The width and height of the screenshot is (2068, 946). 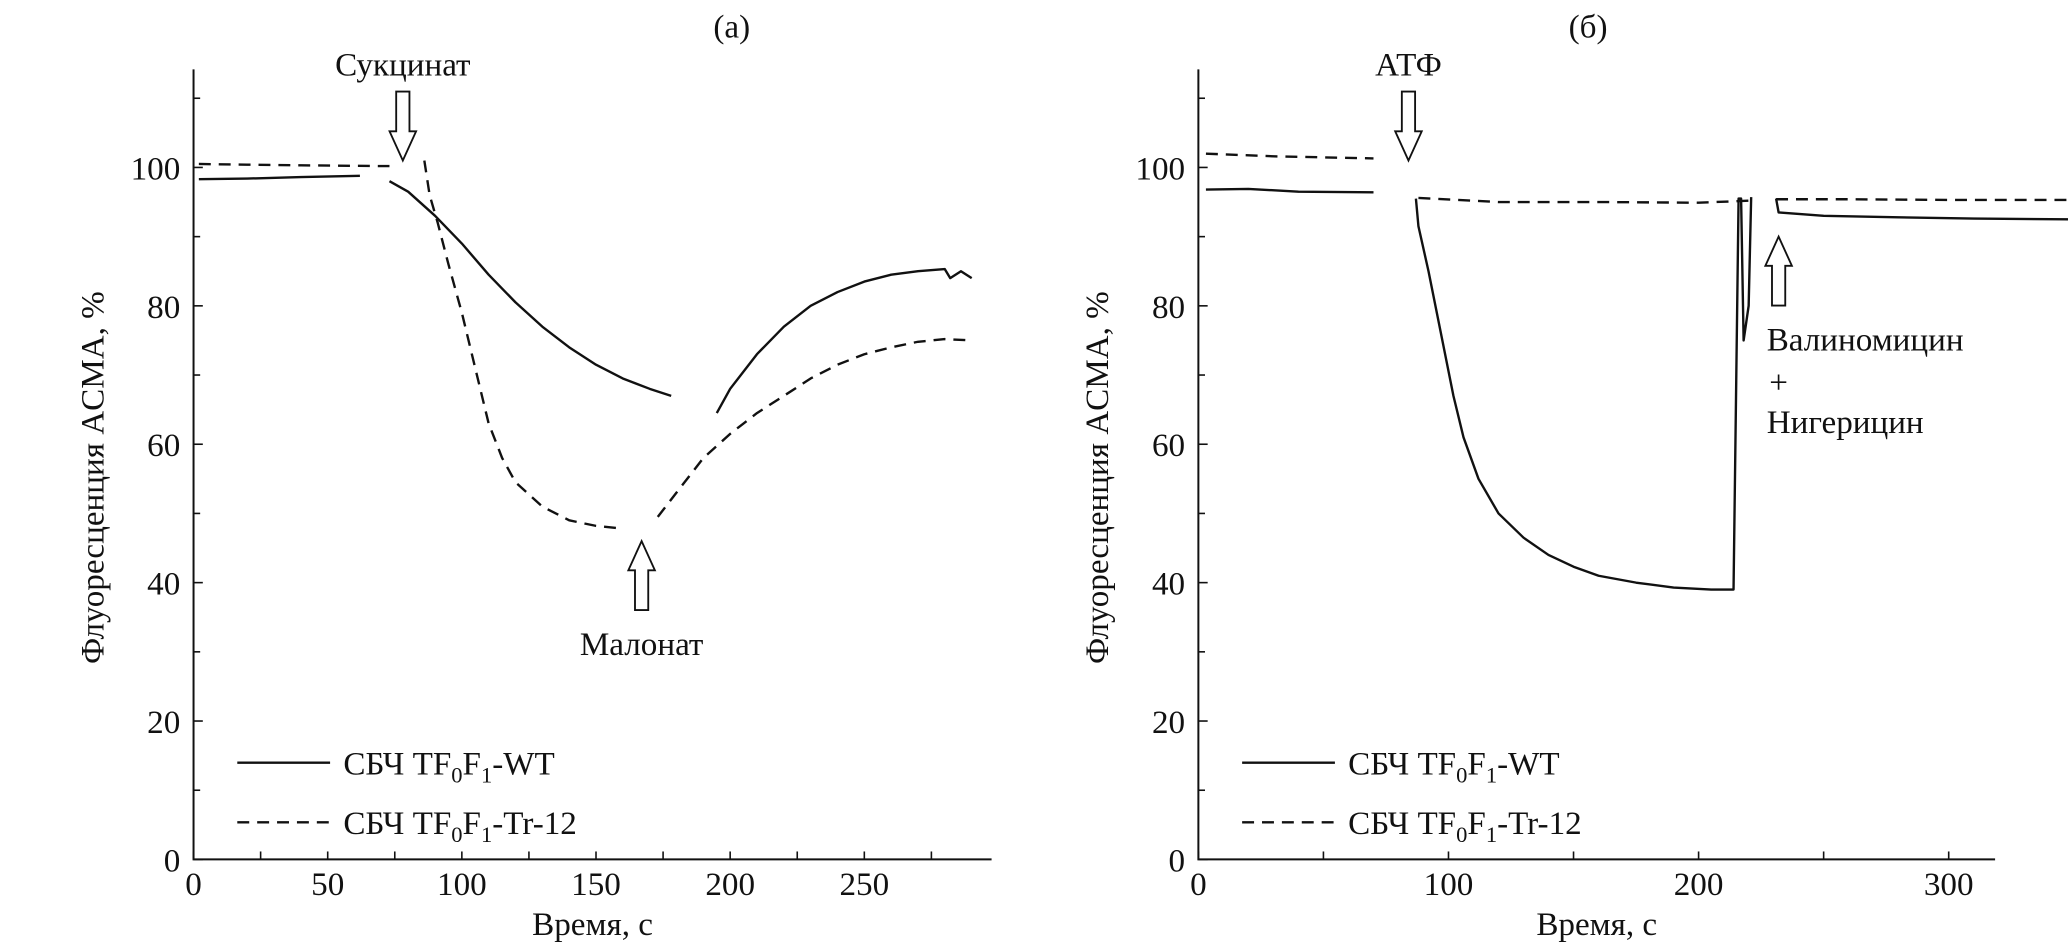 What do you see at coordinates (1778, 382) in the screenshot?
I see `annotation-label: +` at bounding box center [1778, 382].